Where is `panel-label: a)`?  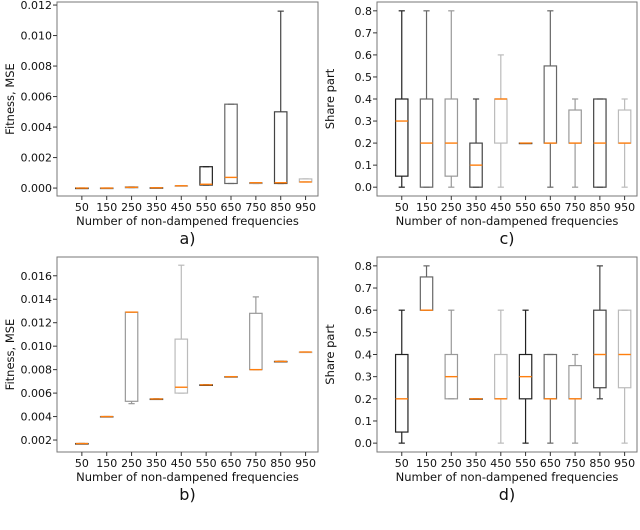 panel-label: a) is located at coordinates (187, 238).